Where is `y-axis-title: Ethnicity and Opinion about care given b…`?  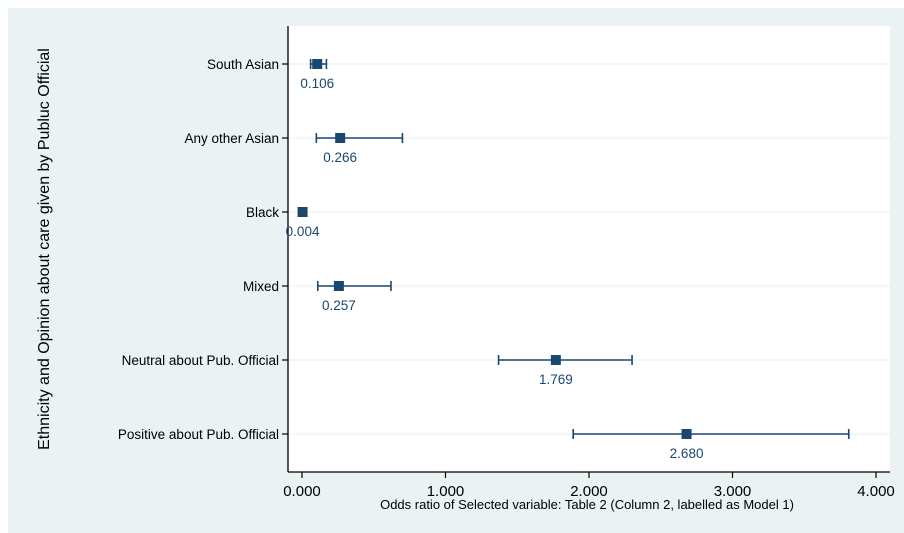 y-axis-title: Ethnicity and Opinion about care given b… is located at coordinates (44, 249).